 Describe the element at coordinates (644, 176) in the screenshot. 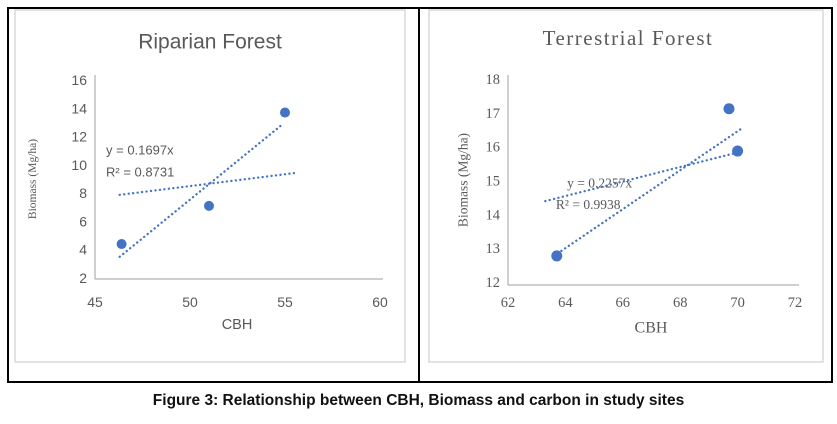

I see `origin-trendline` at that location.